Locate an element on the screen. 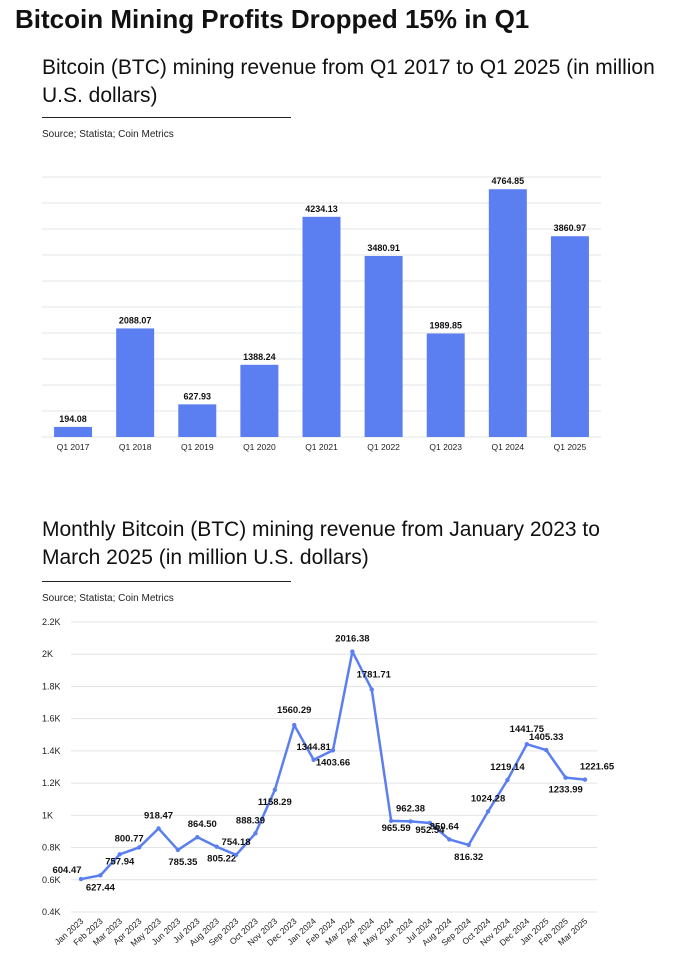  y-tick-label: 1.2K is located at coordinates (51, 783).